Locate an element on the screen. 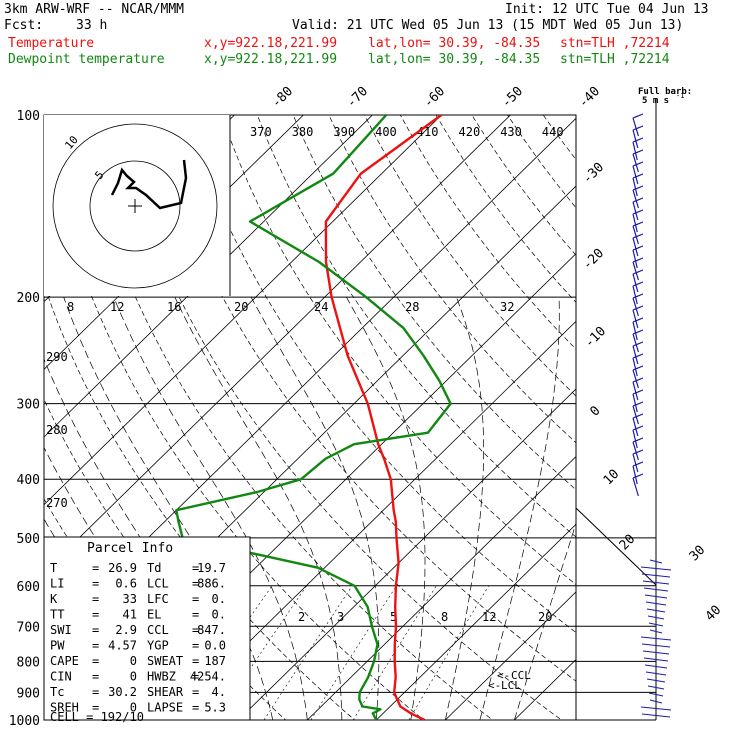  isotherm-label: -40 is located at coordinates (589, 97).